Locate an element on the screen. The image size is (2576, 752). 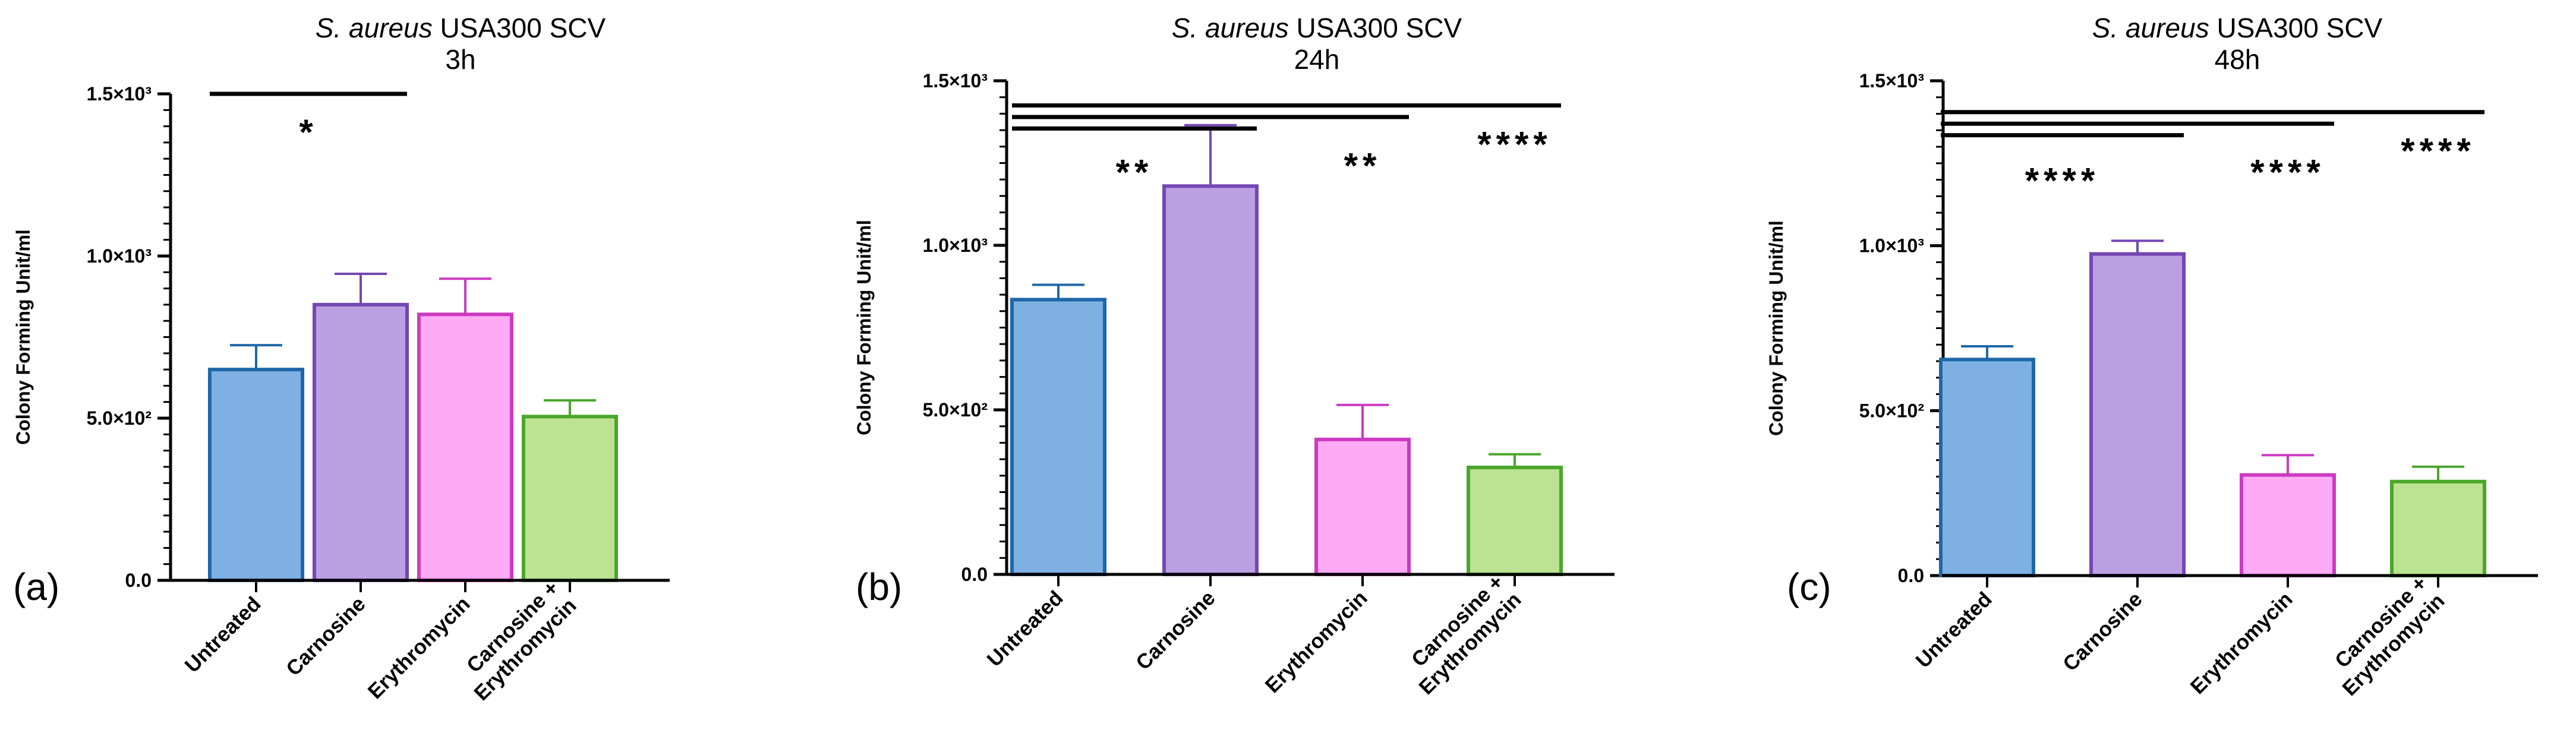
significance-label: * is located at coordinates (308, 132).